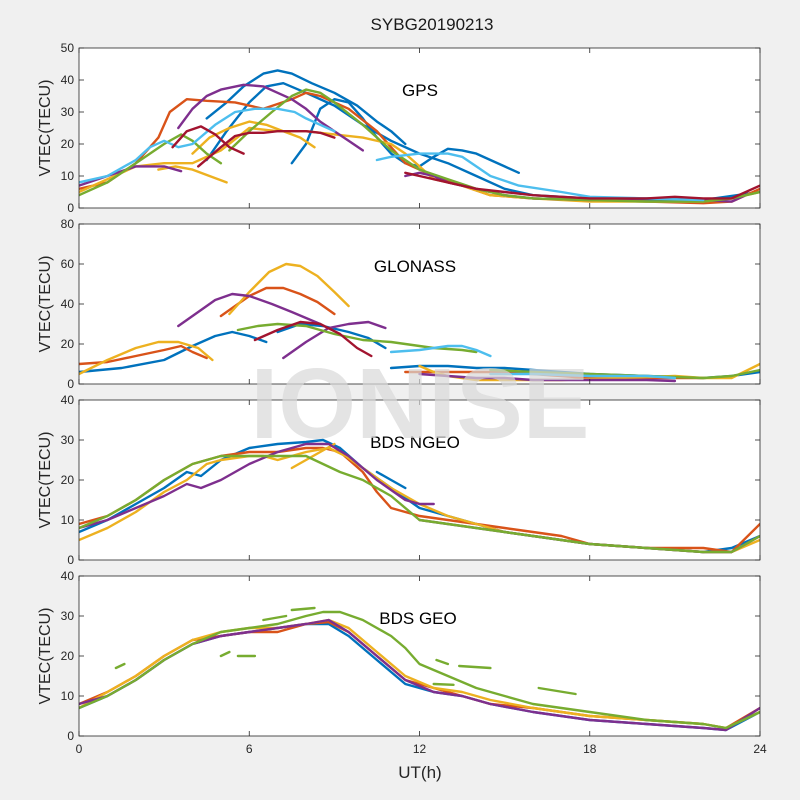  I want to click on panel-label: GLONASS, so click(415, 266).